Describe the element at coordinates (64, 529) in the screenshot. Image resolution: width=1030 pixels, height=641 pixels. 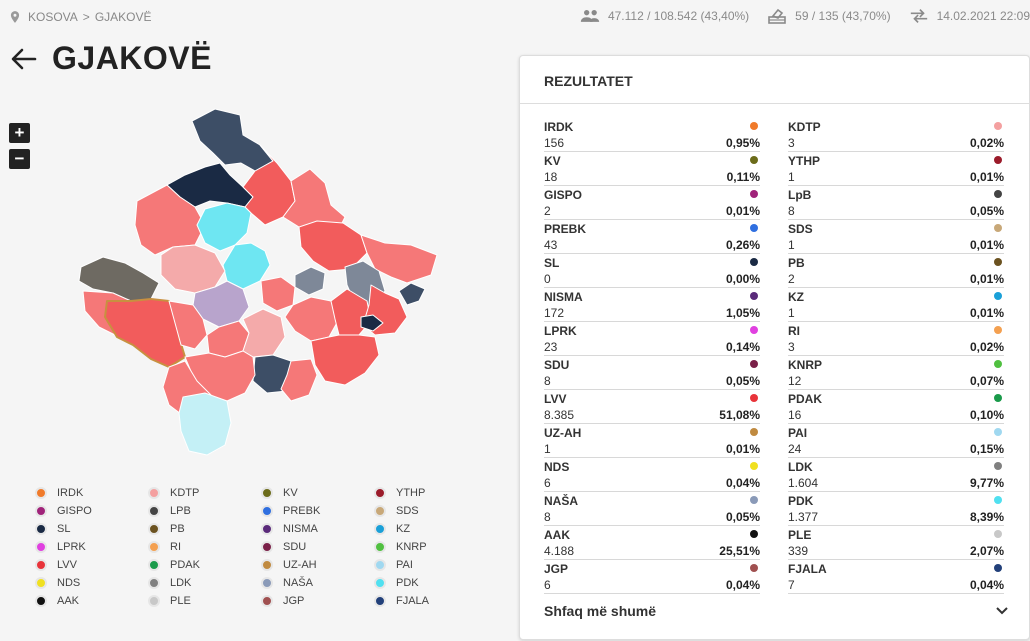
I see `legend-label: SL` at that location.